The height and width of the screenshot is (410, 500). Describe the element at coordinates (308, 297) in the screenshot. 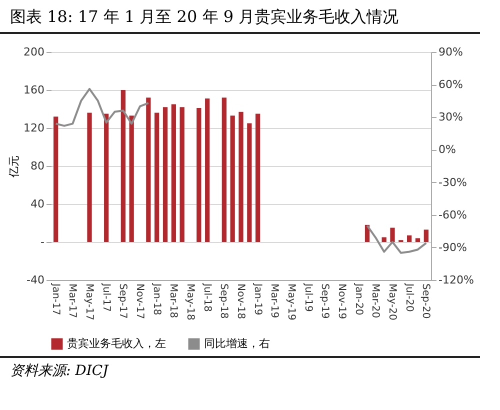

I see `x-tick-label: Jul-19` at that location.